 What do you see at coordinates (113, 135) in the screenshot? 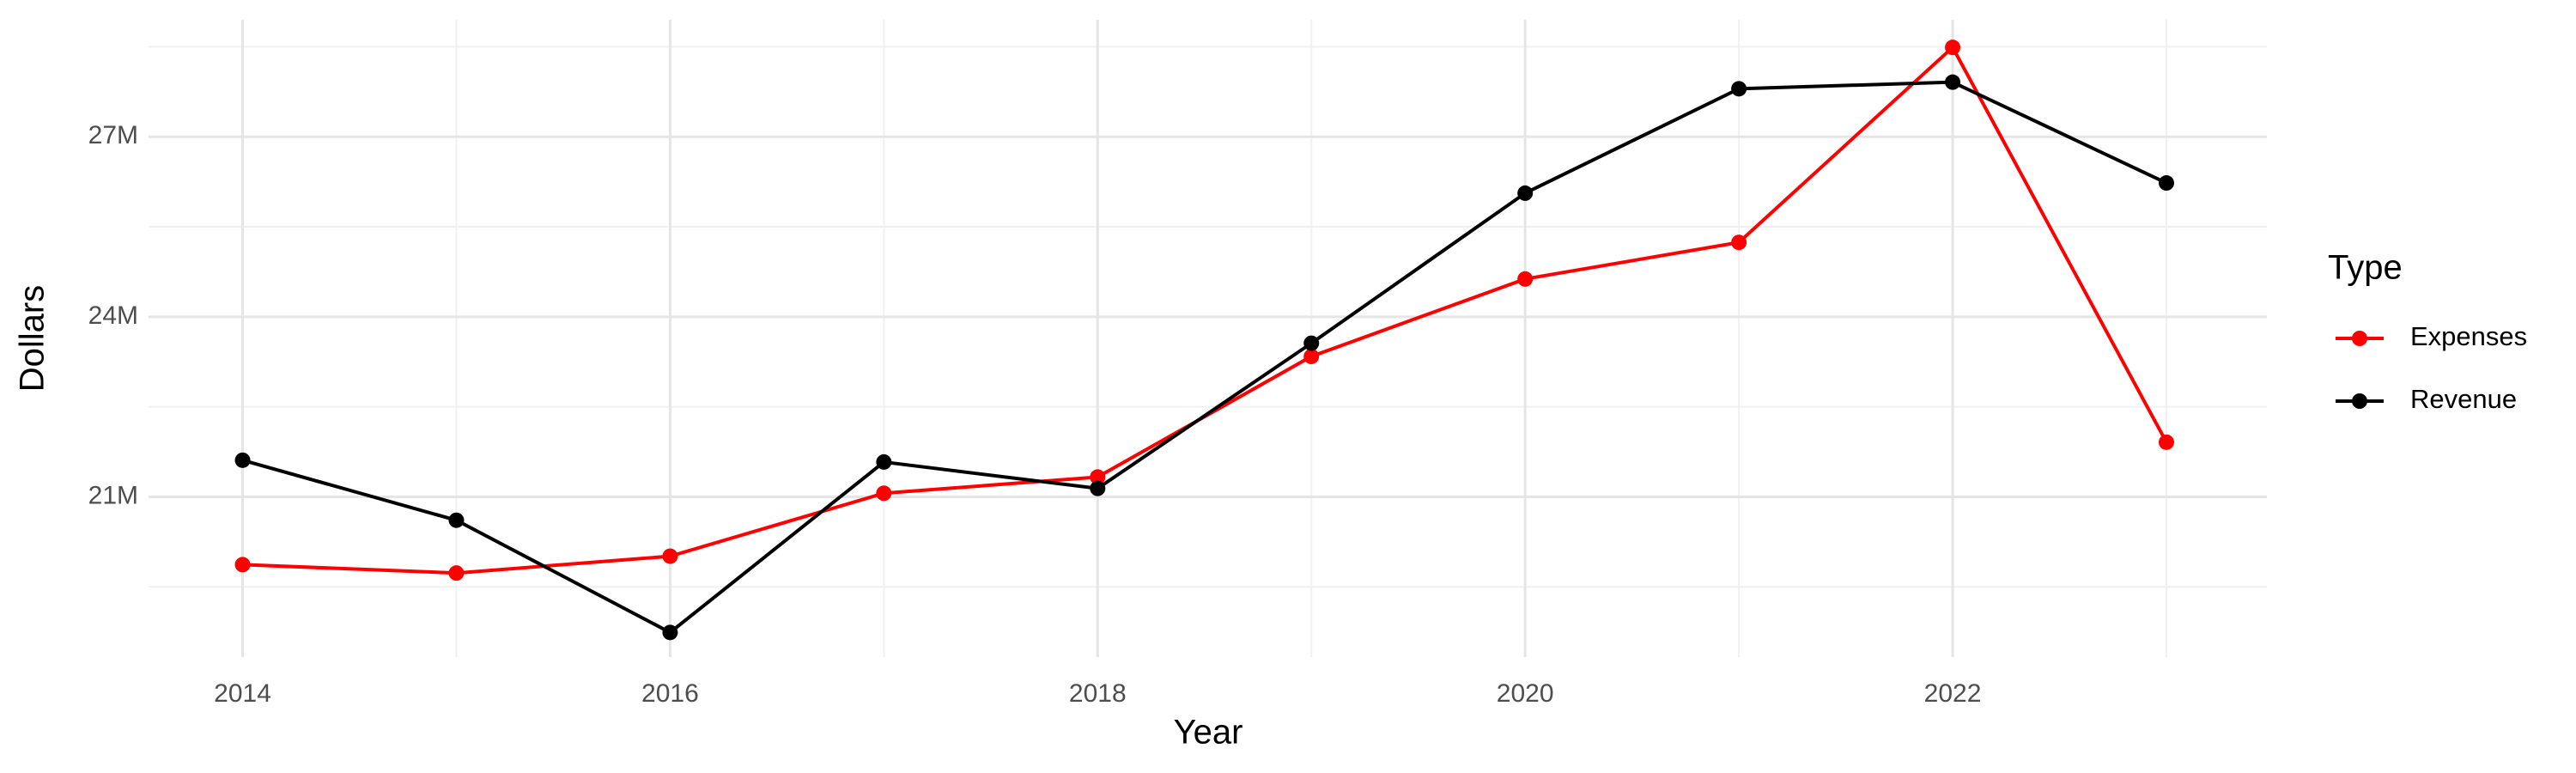
I see `y-tick-label: 27M` at bounding box center [113, 135].